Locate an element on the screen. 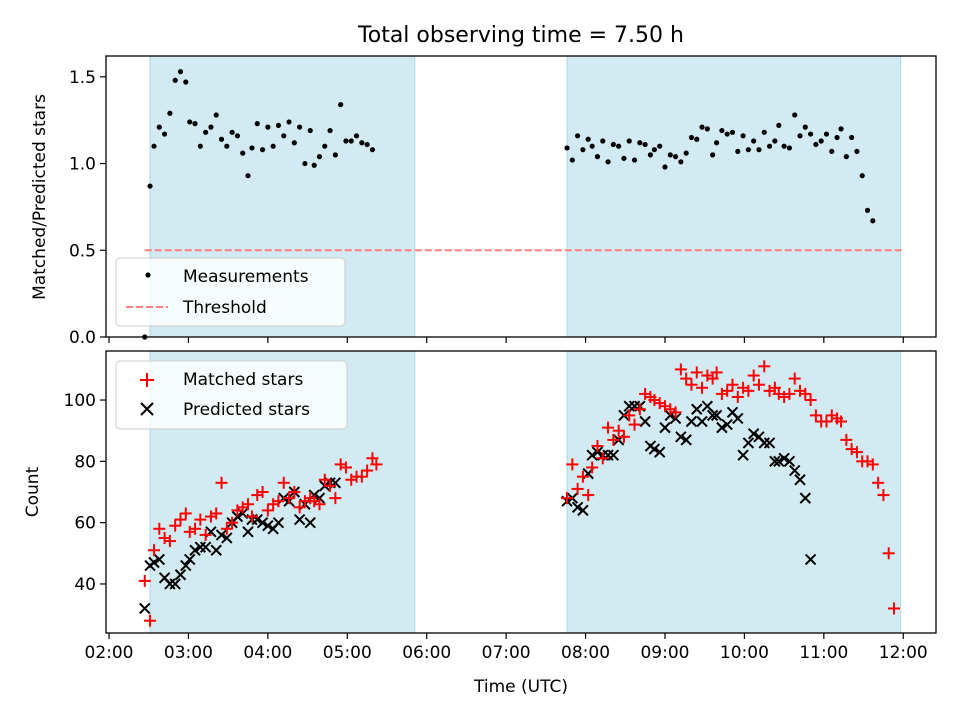 This screenshot has width=960, height=720. bottom-legend-box is located at coordinates (231, 395).